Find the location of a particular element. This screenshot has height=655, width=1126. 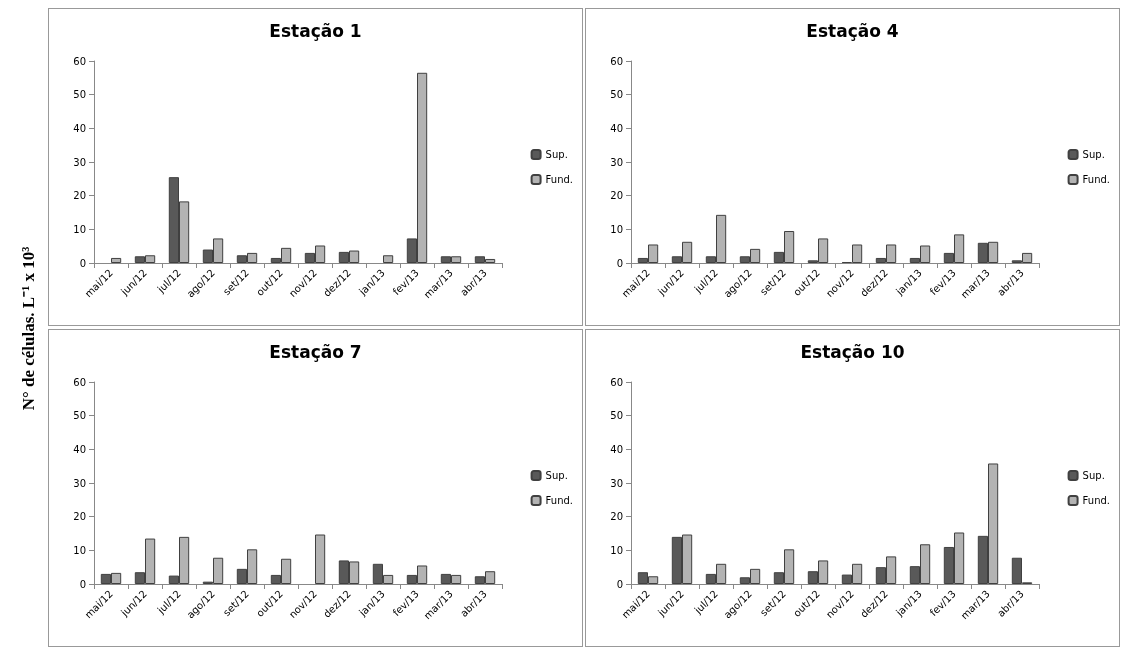

chart-title: Estação 7 is located at coordinates (315, 351).